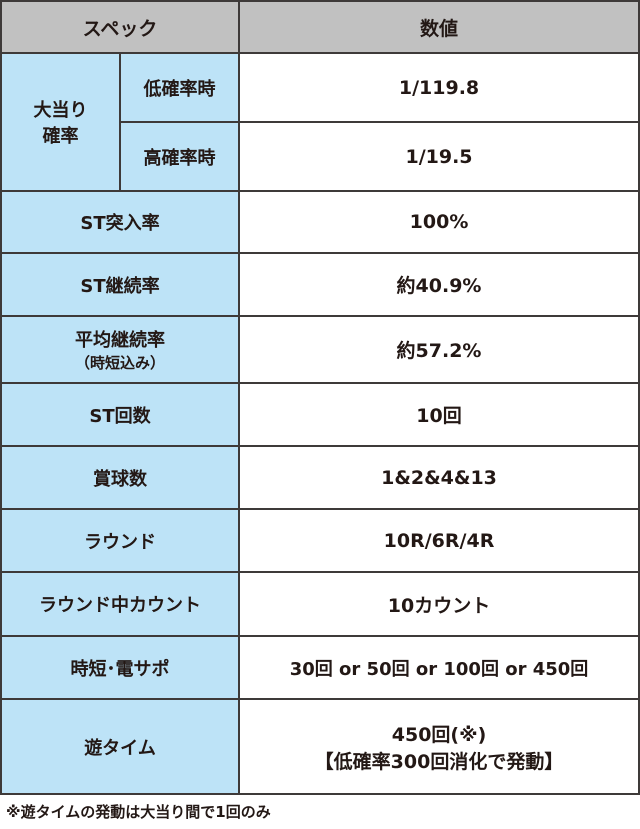  I want to click on row-label: ST回数, so click(120, 414).